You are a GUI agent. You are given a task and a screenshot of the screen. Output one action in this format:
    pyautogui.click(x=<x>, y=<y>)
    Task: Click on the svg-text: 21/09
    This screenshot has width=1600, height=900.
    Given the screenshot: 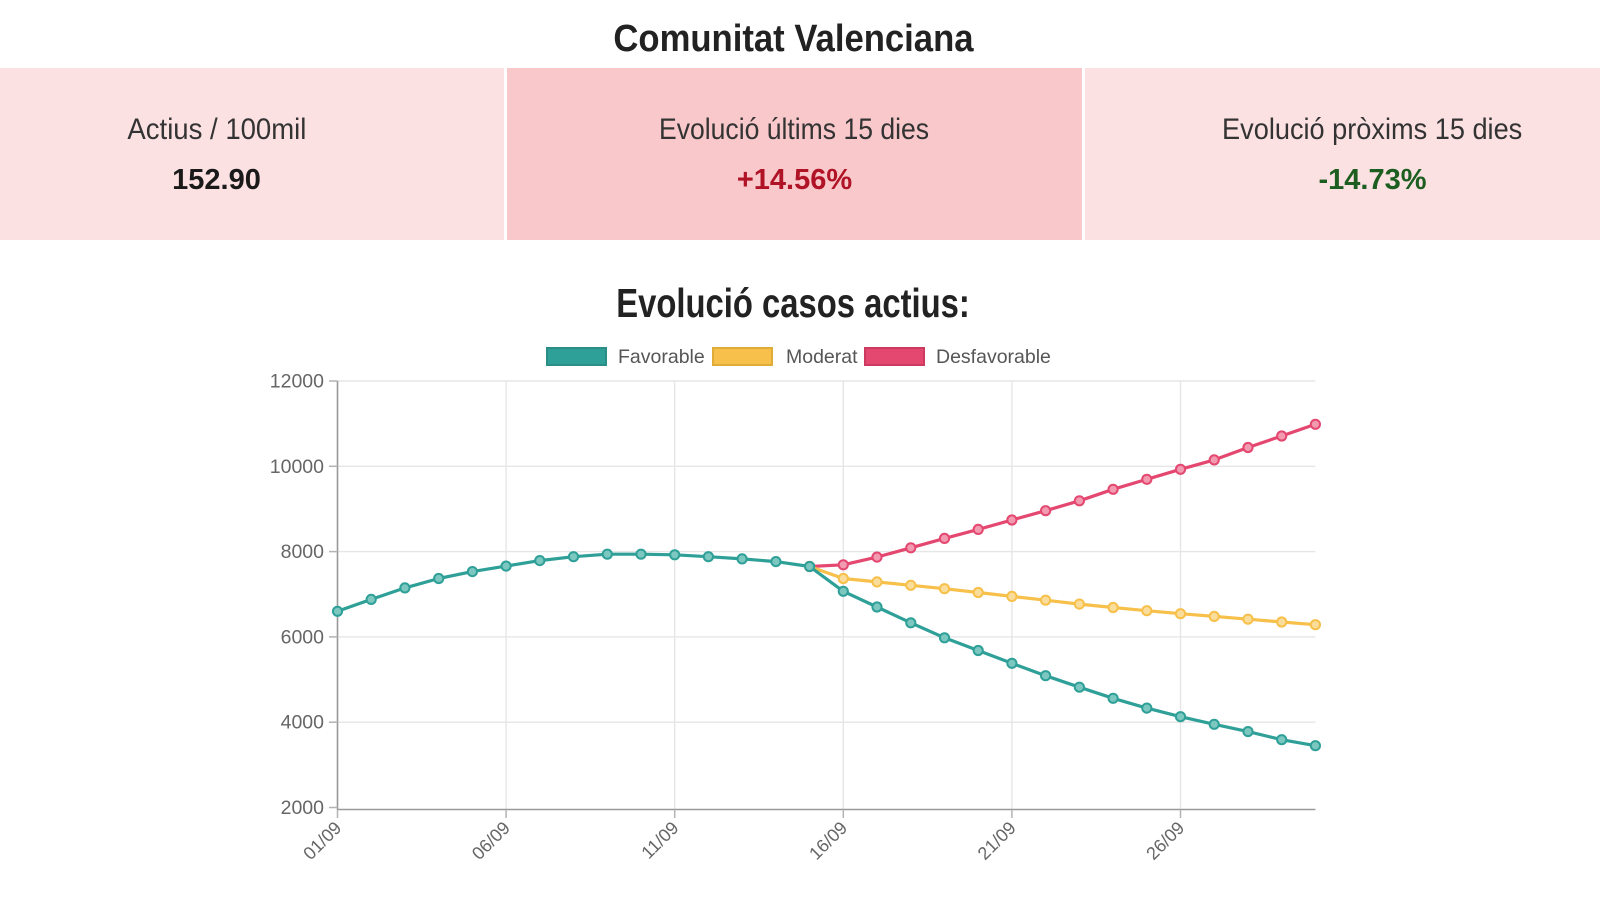 What is the action you would take?
    pyautogui.click(x=997, y=841)
    